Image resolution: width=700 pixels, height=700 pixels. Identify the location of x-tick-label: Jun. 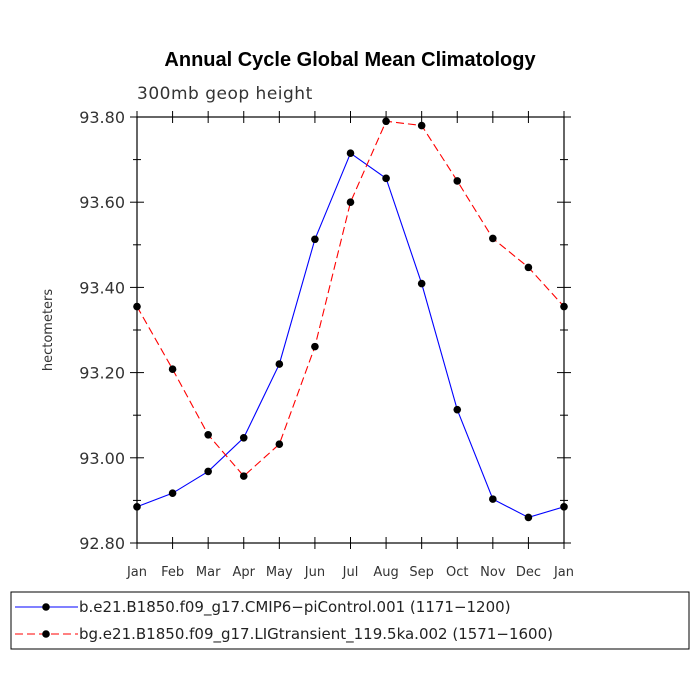
(314, 572).